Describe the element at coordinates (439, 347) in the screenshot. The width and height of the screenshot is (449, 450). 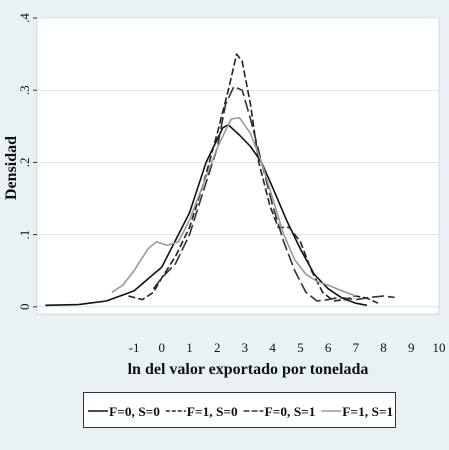
I see `x-tick-label: 10` at that location.